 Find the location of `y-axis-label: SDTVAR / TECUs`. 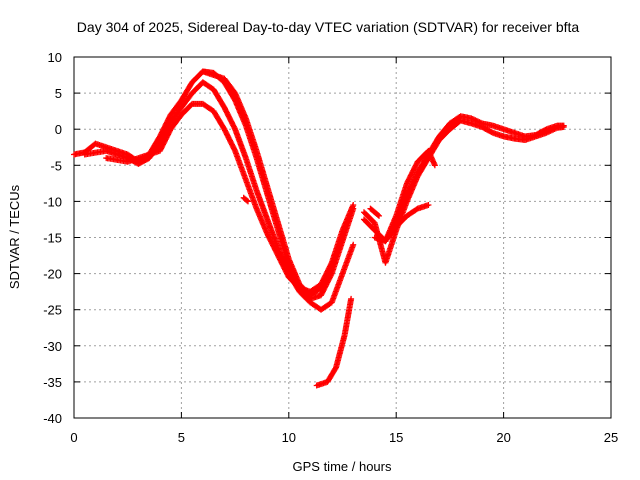

y-axis-label: SDTVAR / TECUs is located at coordinates (14, 236).